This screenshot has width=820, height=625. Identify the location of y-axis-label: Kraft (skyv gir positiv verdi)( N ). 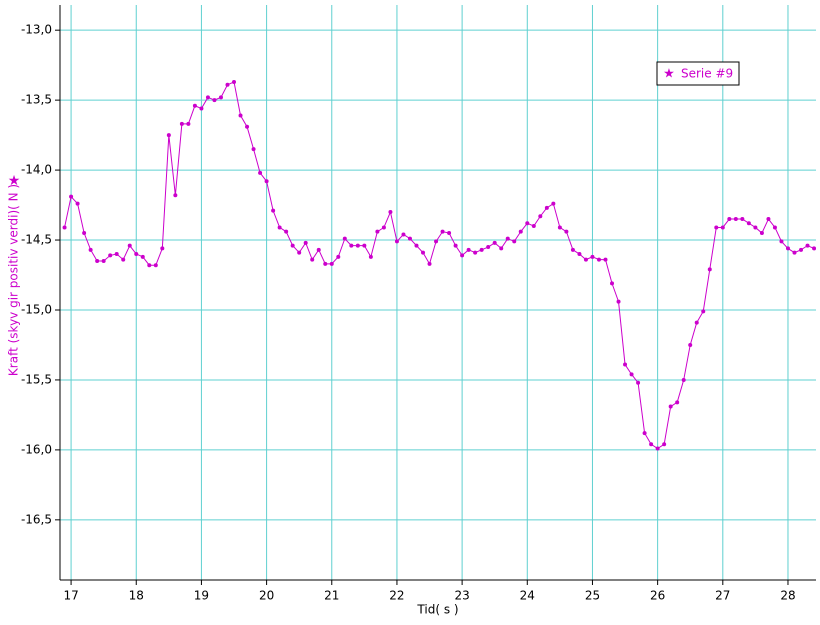
(14, 280).